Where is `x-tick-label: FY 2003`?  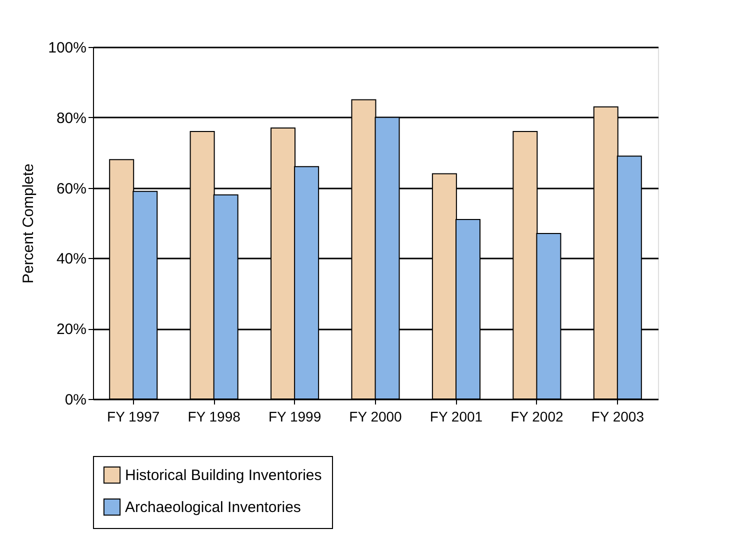 x-tick-label: FY 2003 is located at coordinates (617, 416).